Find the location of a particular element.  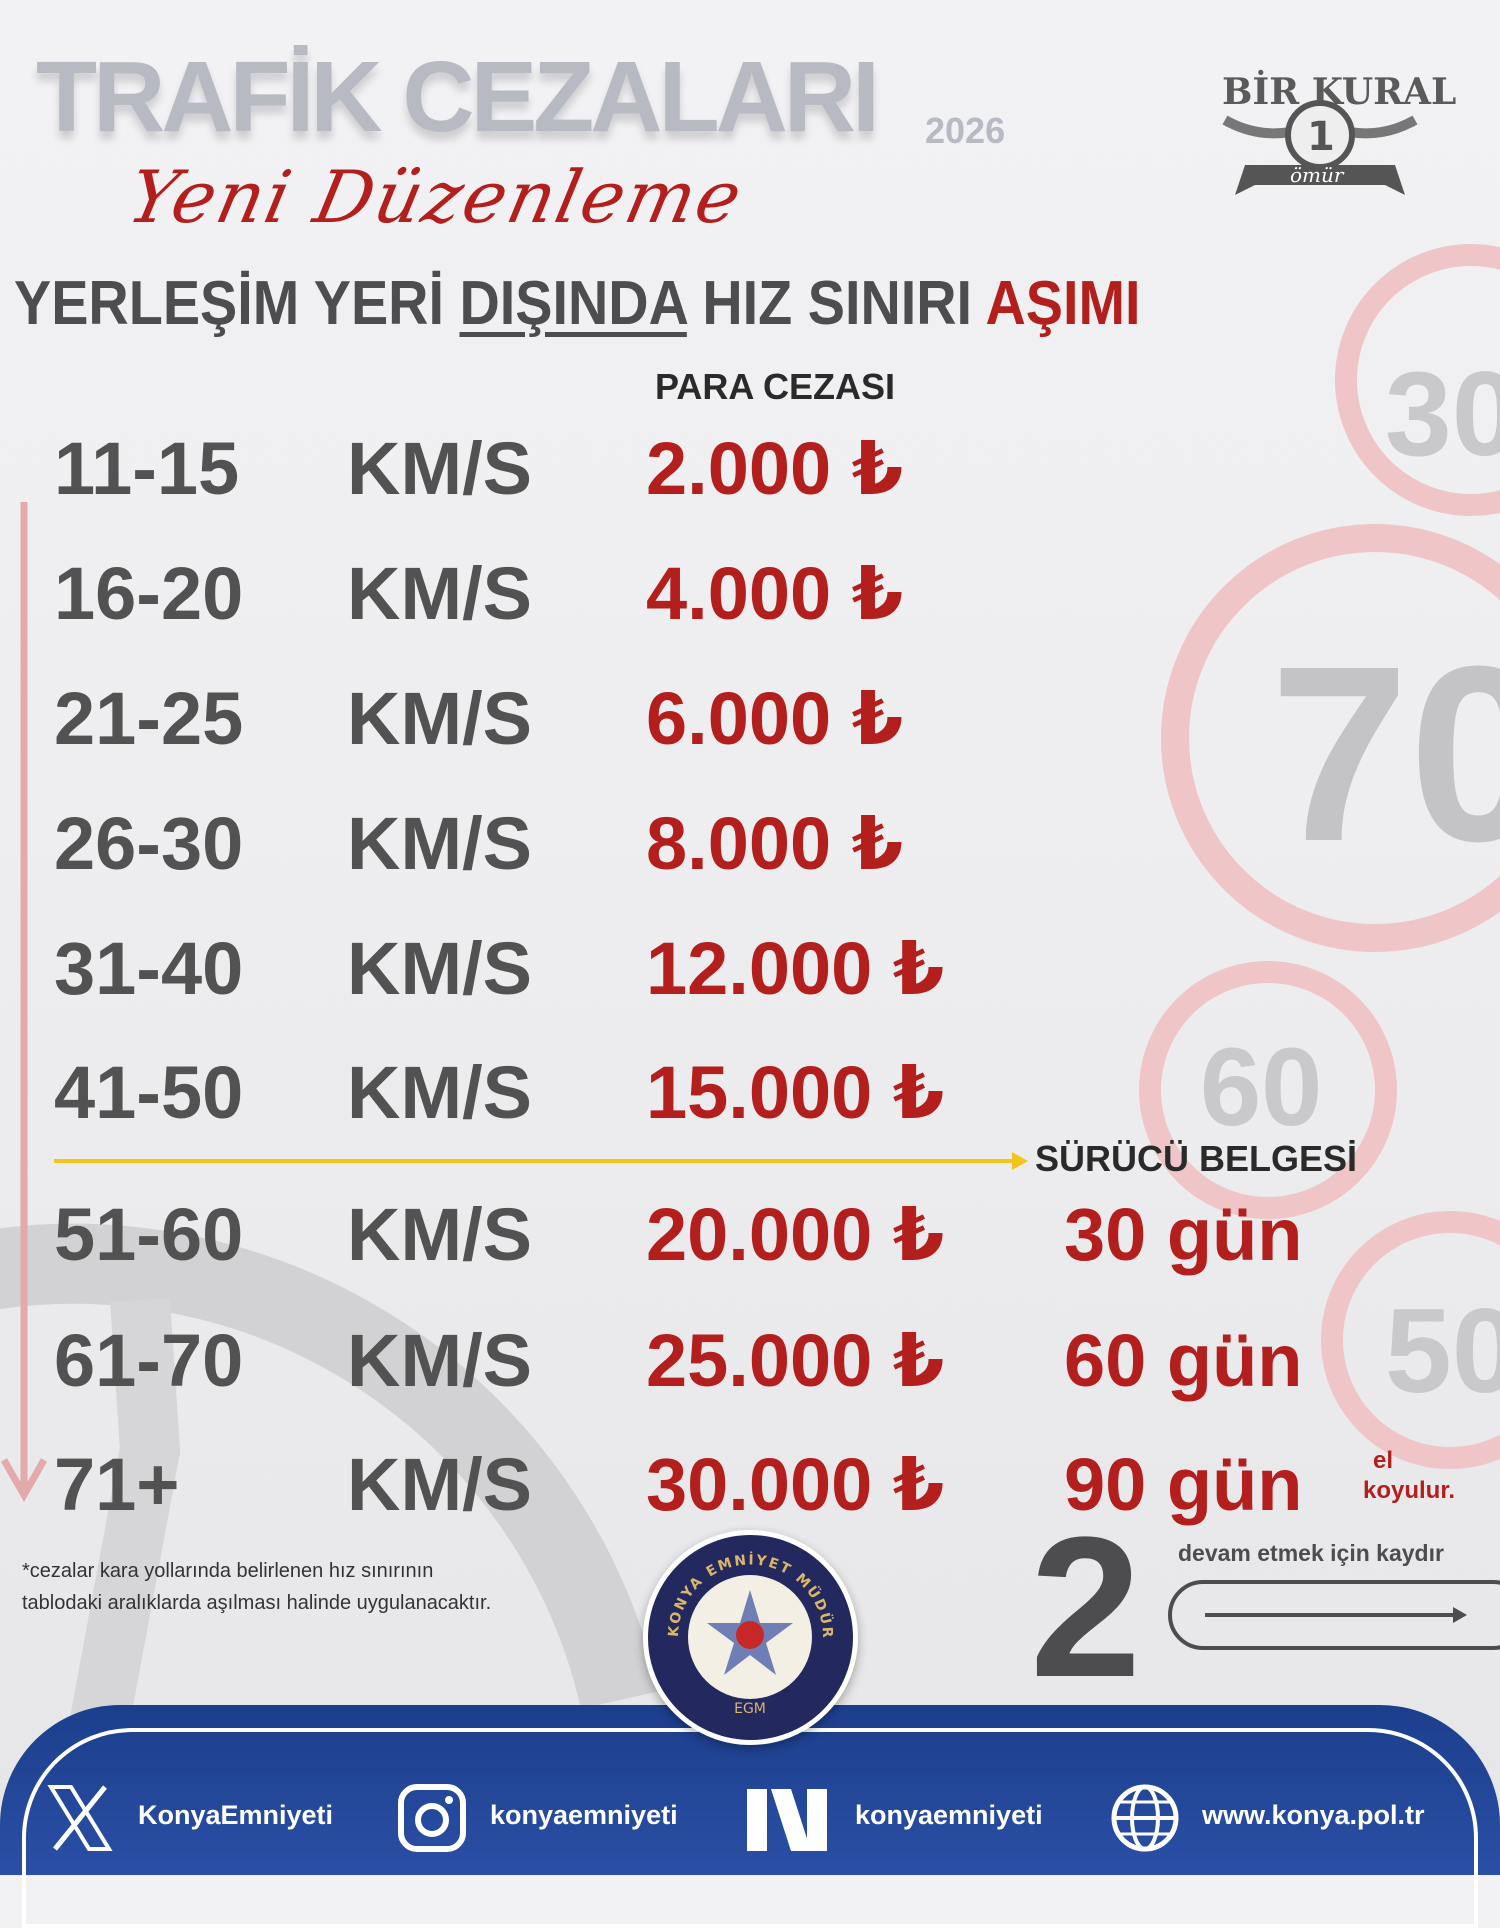

speedometer-arc is located at coordinates (330, 1466).